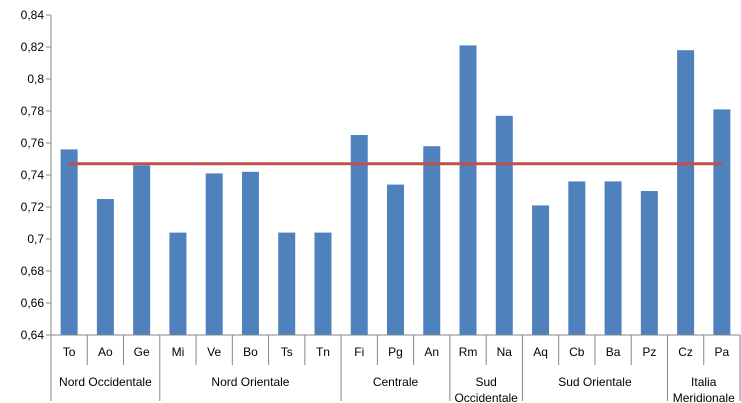 This screenshot has width=741, height=403. I want to click on x-tick-label: Aq, so click(540, 352).